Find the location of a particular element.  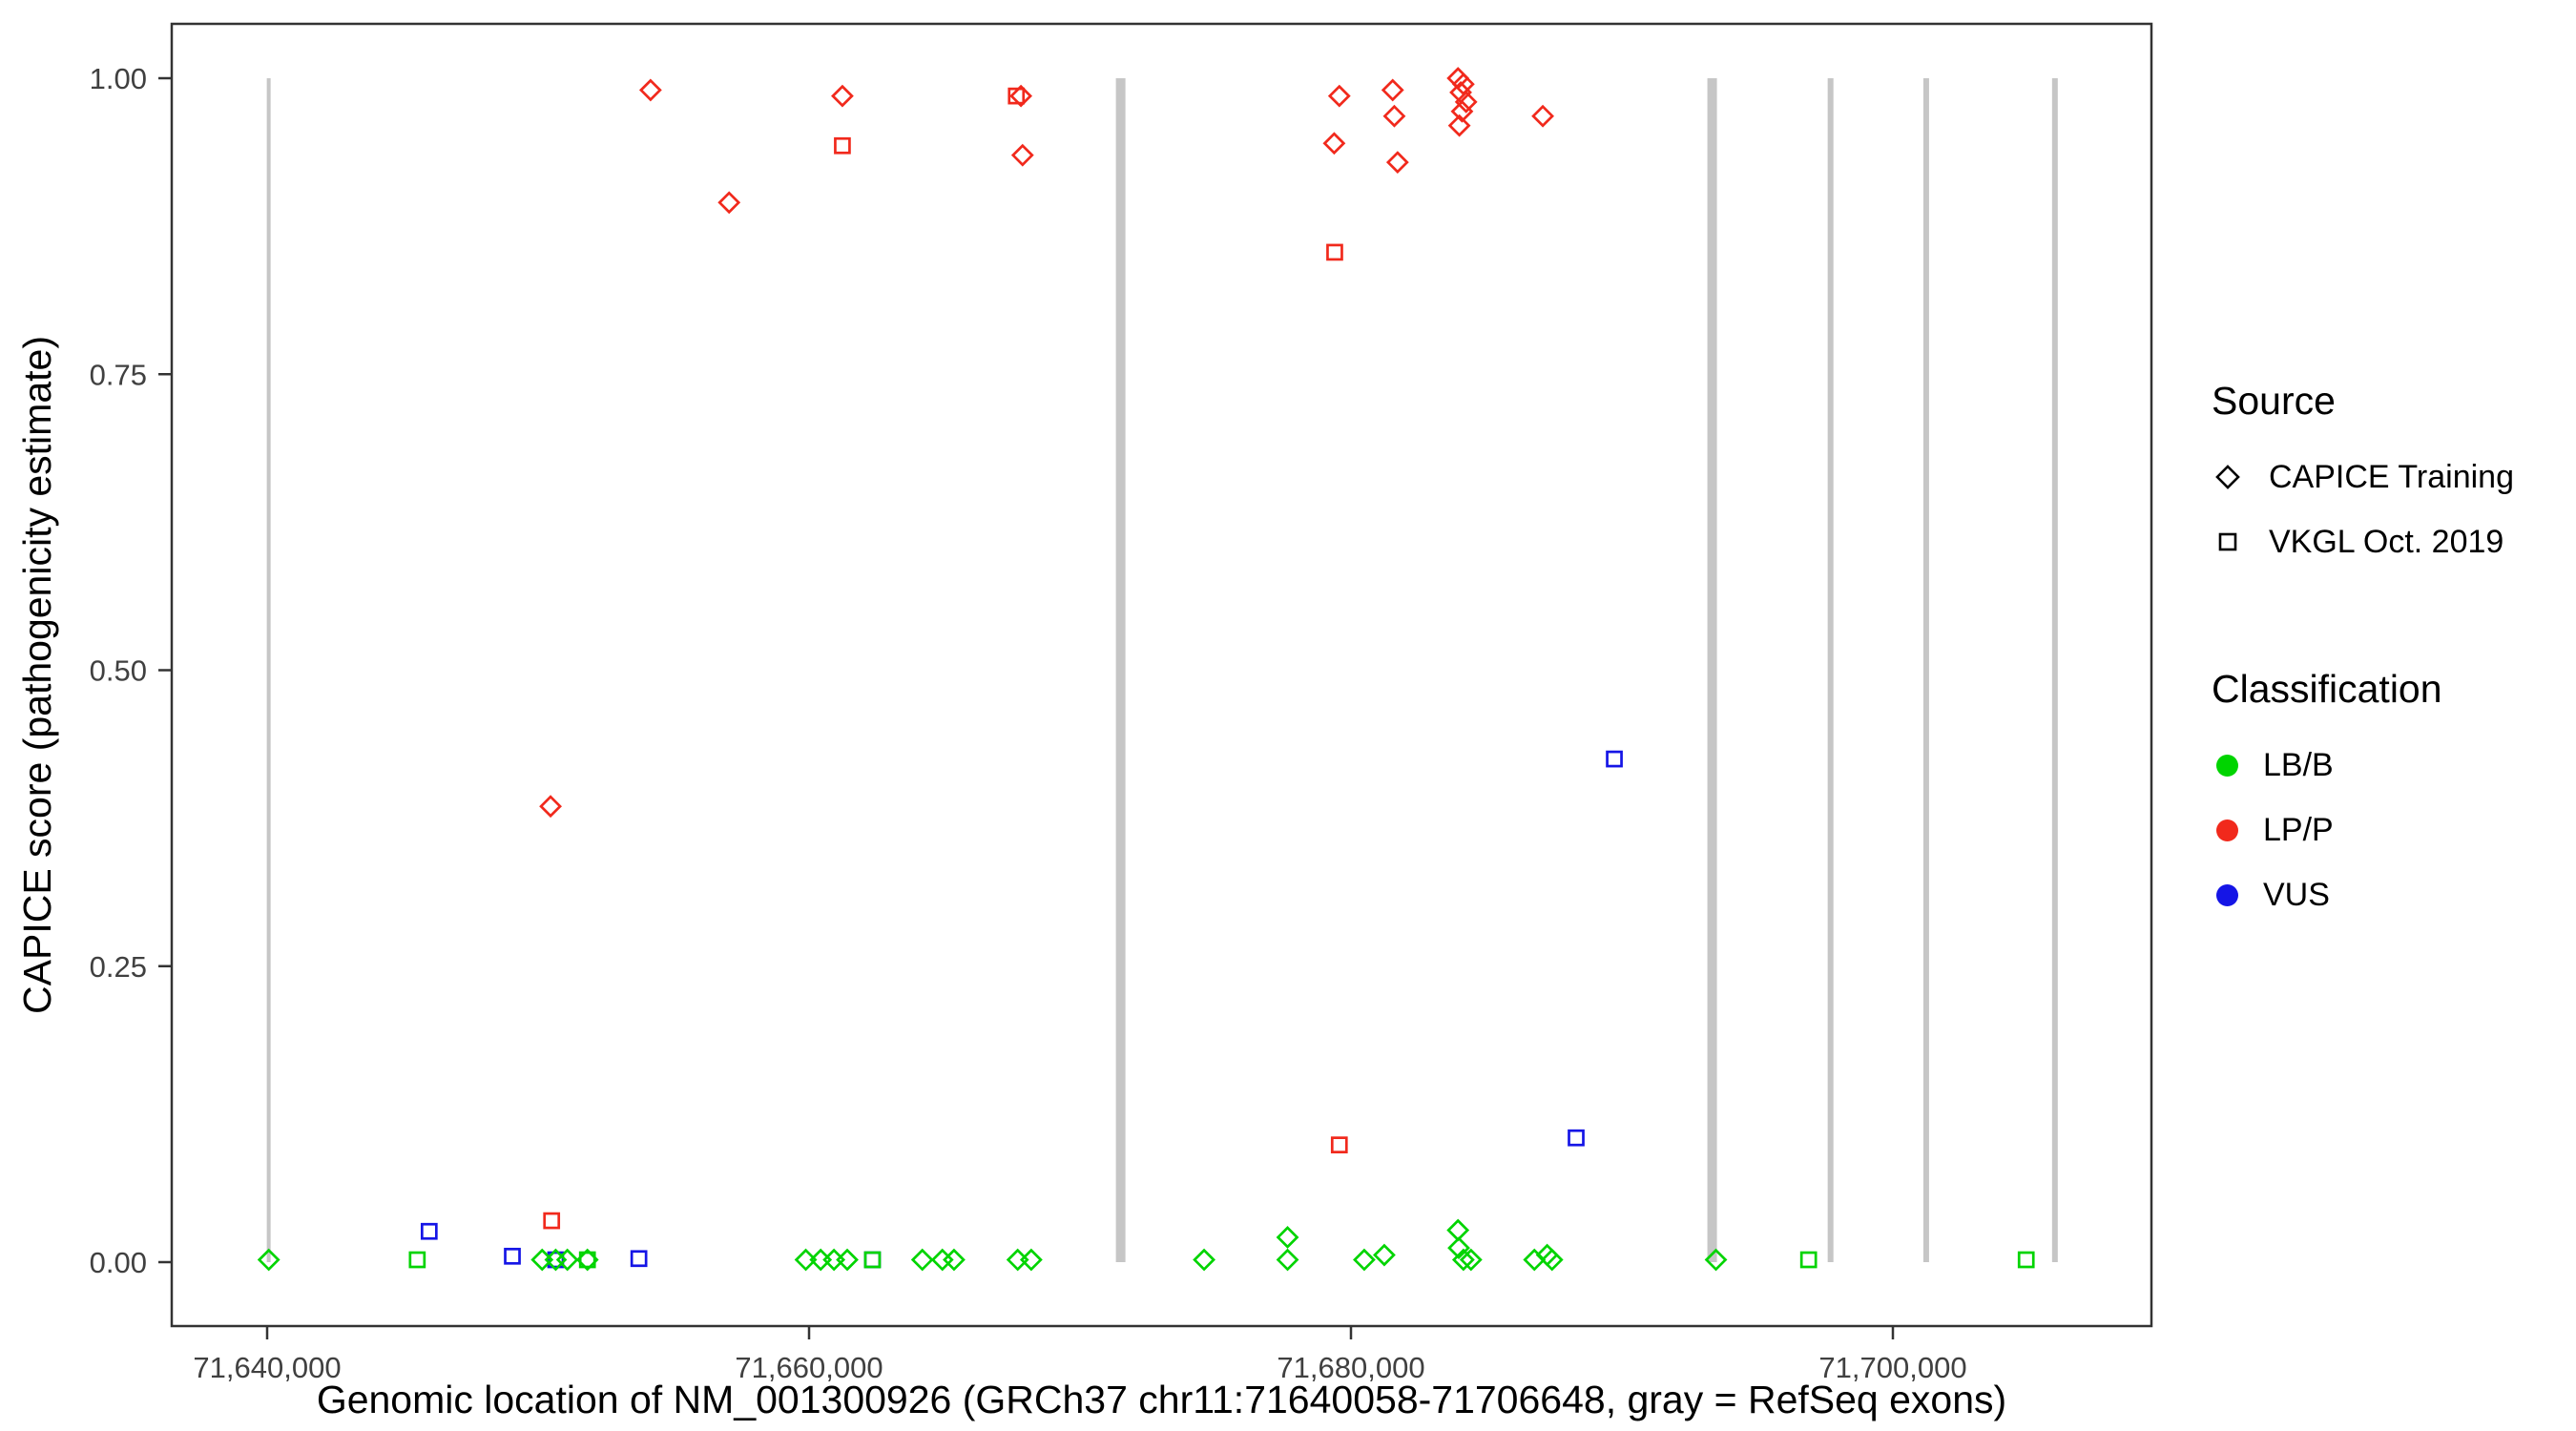

red-dot-icon is located at coordinates (2227, 830).